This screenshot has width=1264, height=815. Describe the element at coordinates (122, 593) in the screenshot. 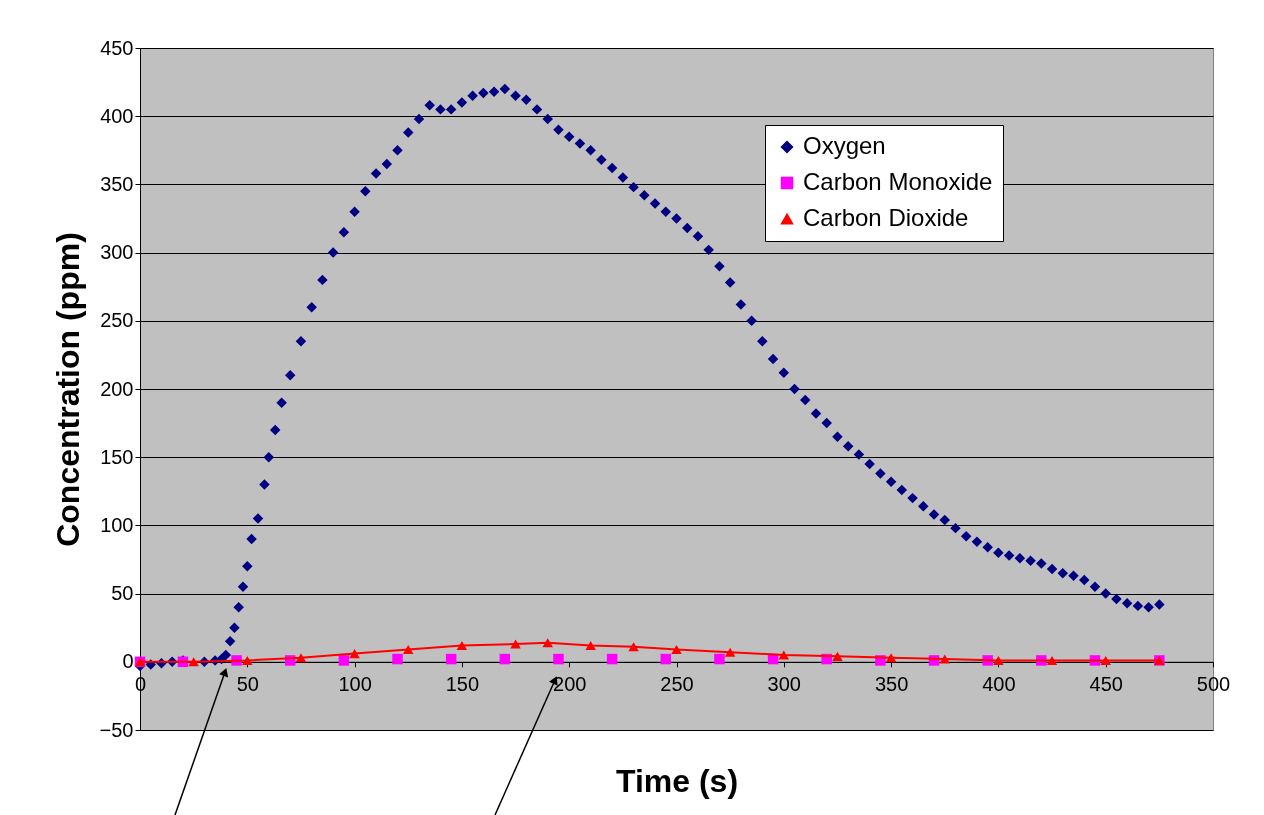

I see `y-tick-label: 50` at that location.